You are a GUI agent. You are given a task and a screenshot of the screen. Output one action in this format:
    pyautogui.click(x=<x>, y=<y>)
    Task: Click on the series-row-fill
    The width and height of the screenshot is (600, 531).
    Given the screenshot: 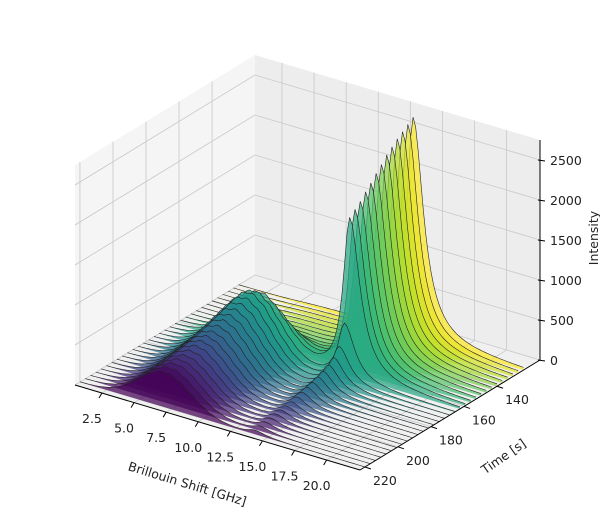 What is the action you would take?
    pyautogui.click(x=222, y=418)
    